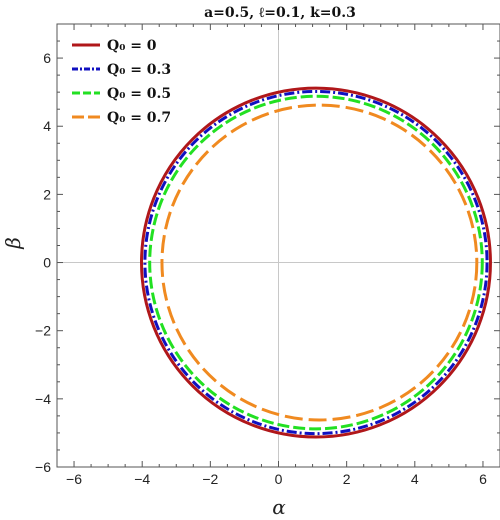 The image size is (500, 520). Describe the element at coordinates (47, 194) in the screenshot. I see `y-tick-label: 2` at that location.